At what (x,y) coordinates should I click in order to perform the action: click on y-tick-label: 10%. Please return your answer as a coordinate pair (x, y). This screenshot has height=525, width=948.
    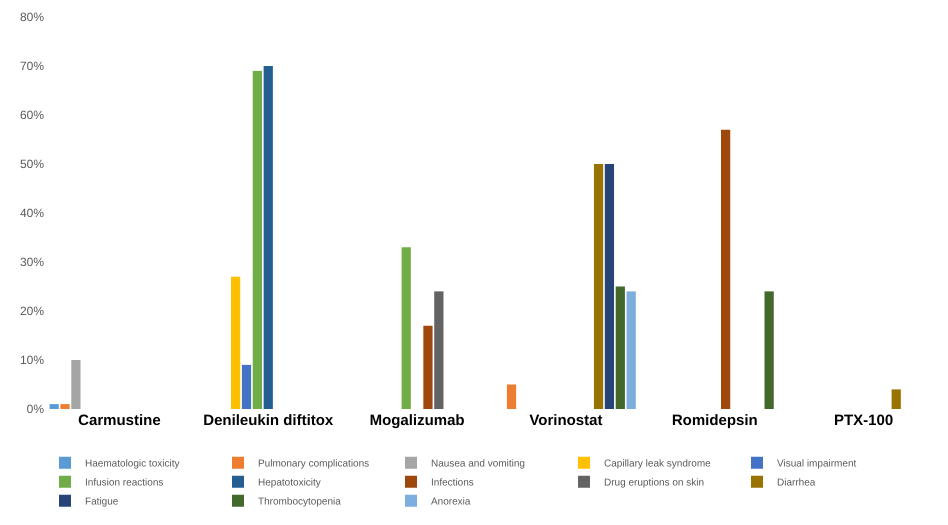
    Looking at the image, I should click on (32, 360).